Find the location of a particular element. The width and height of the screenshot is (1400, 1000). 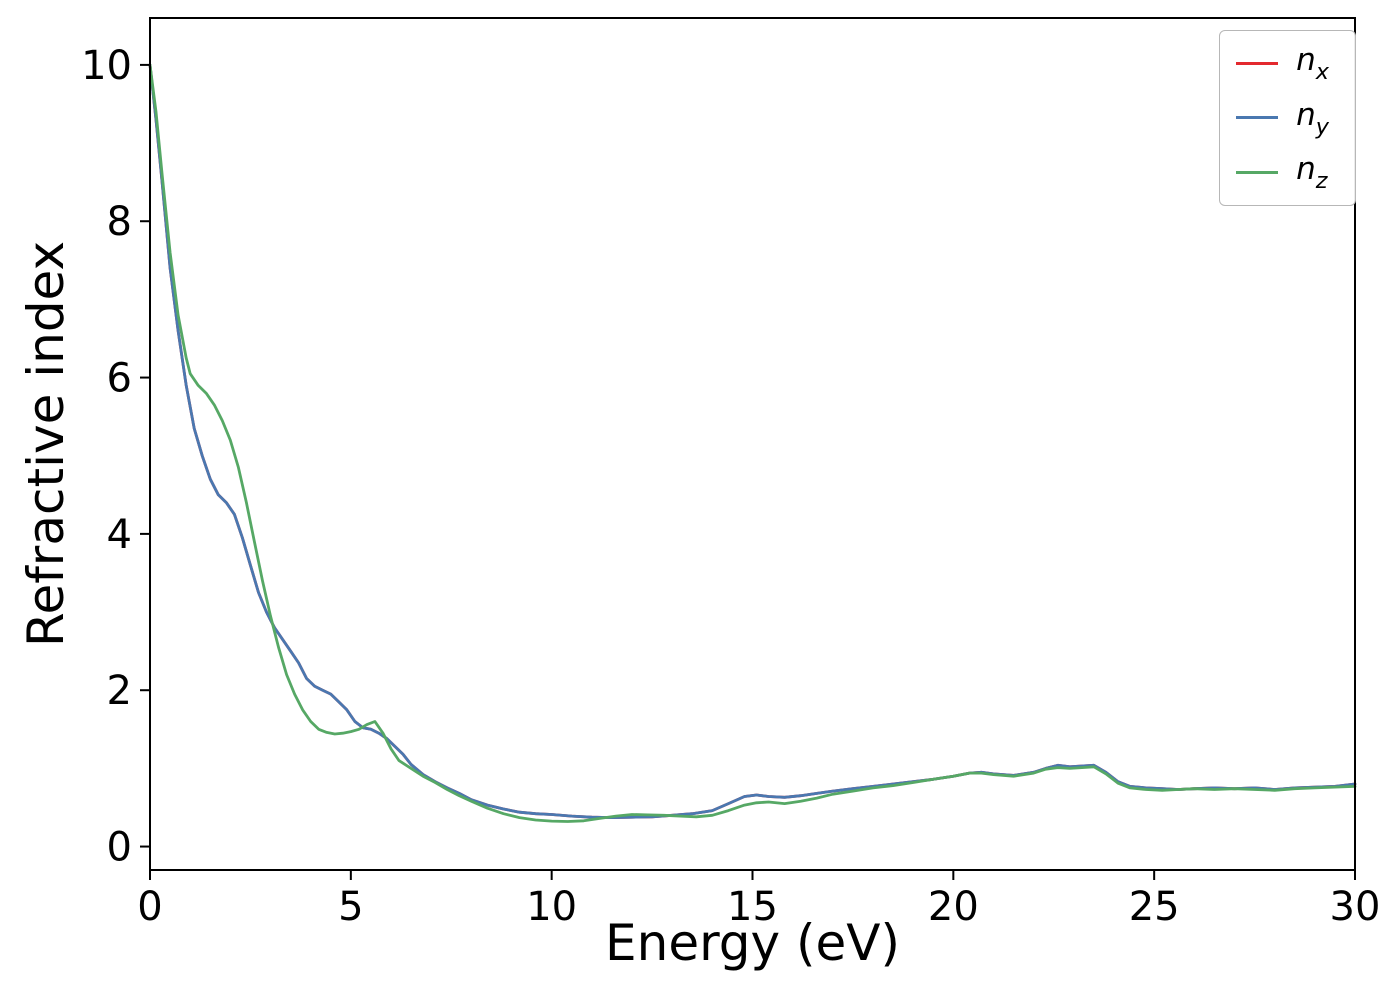

legend-line-nz-icon is located at coordinates (1257, 172).